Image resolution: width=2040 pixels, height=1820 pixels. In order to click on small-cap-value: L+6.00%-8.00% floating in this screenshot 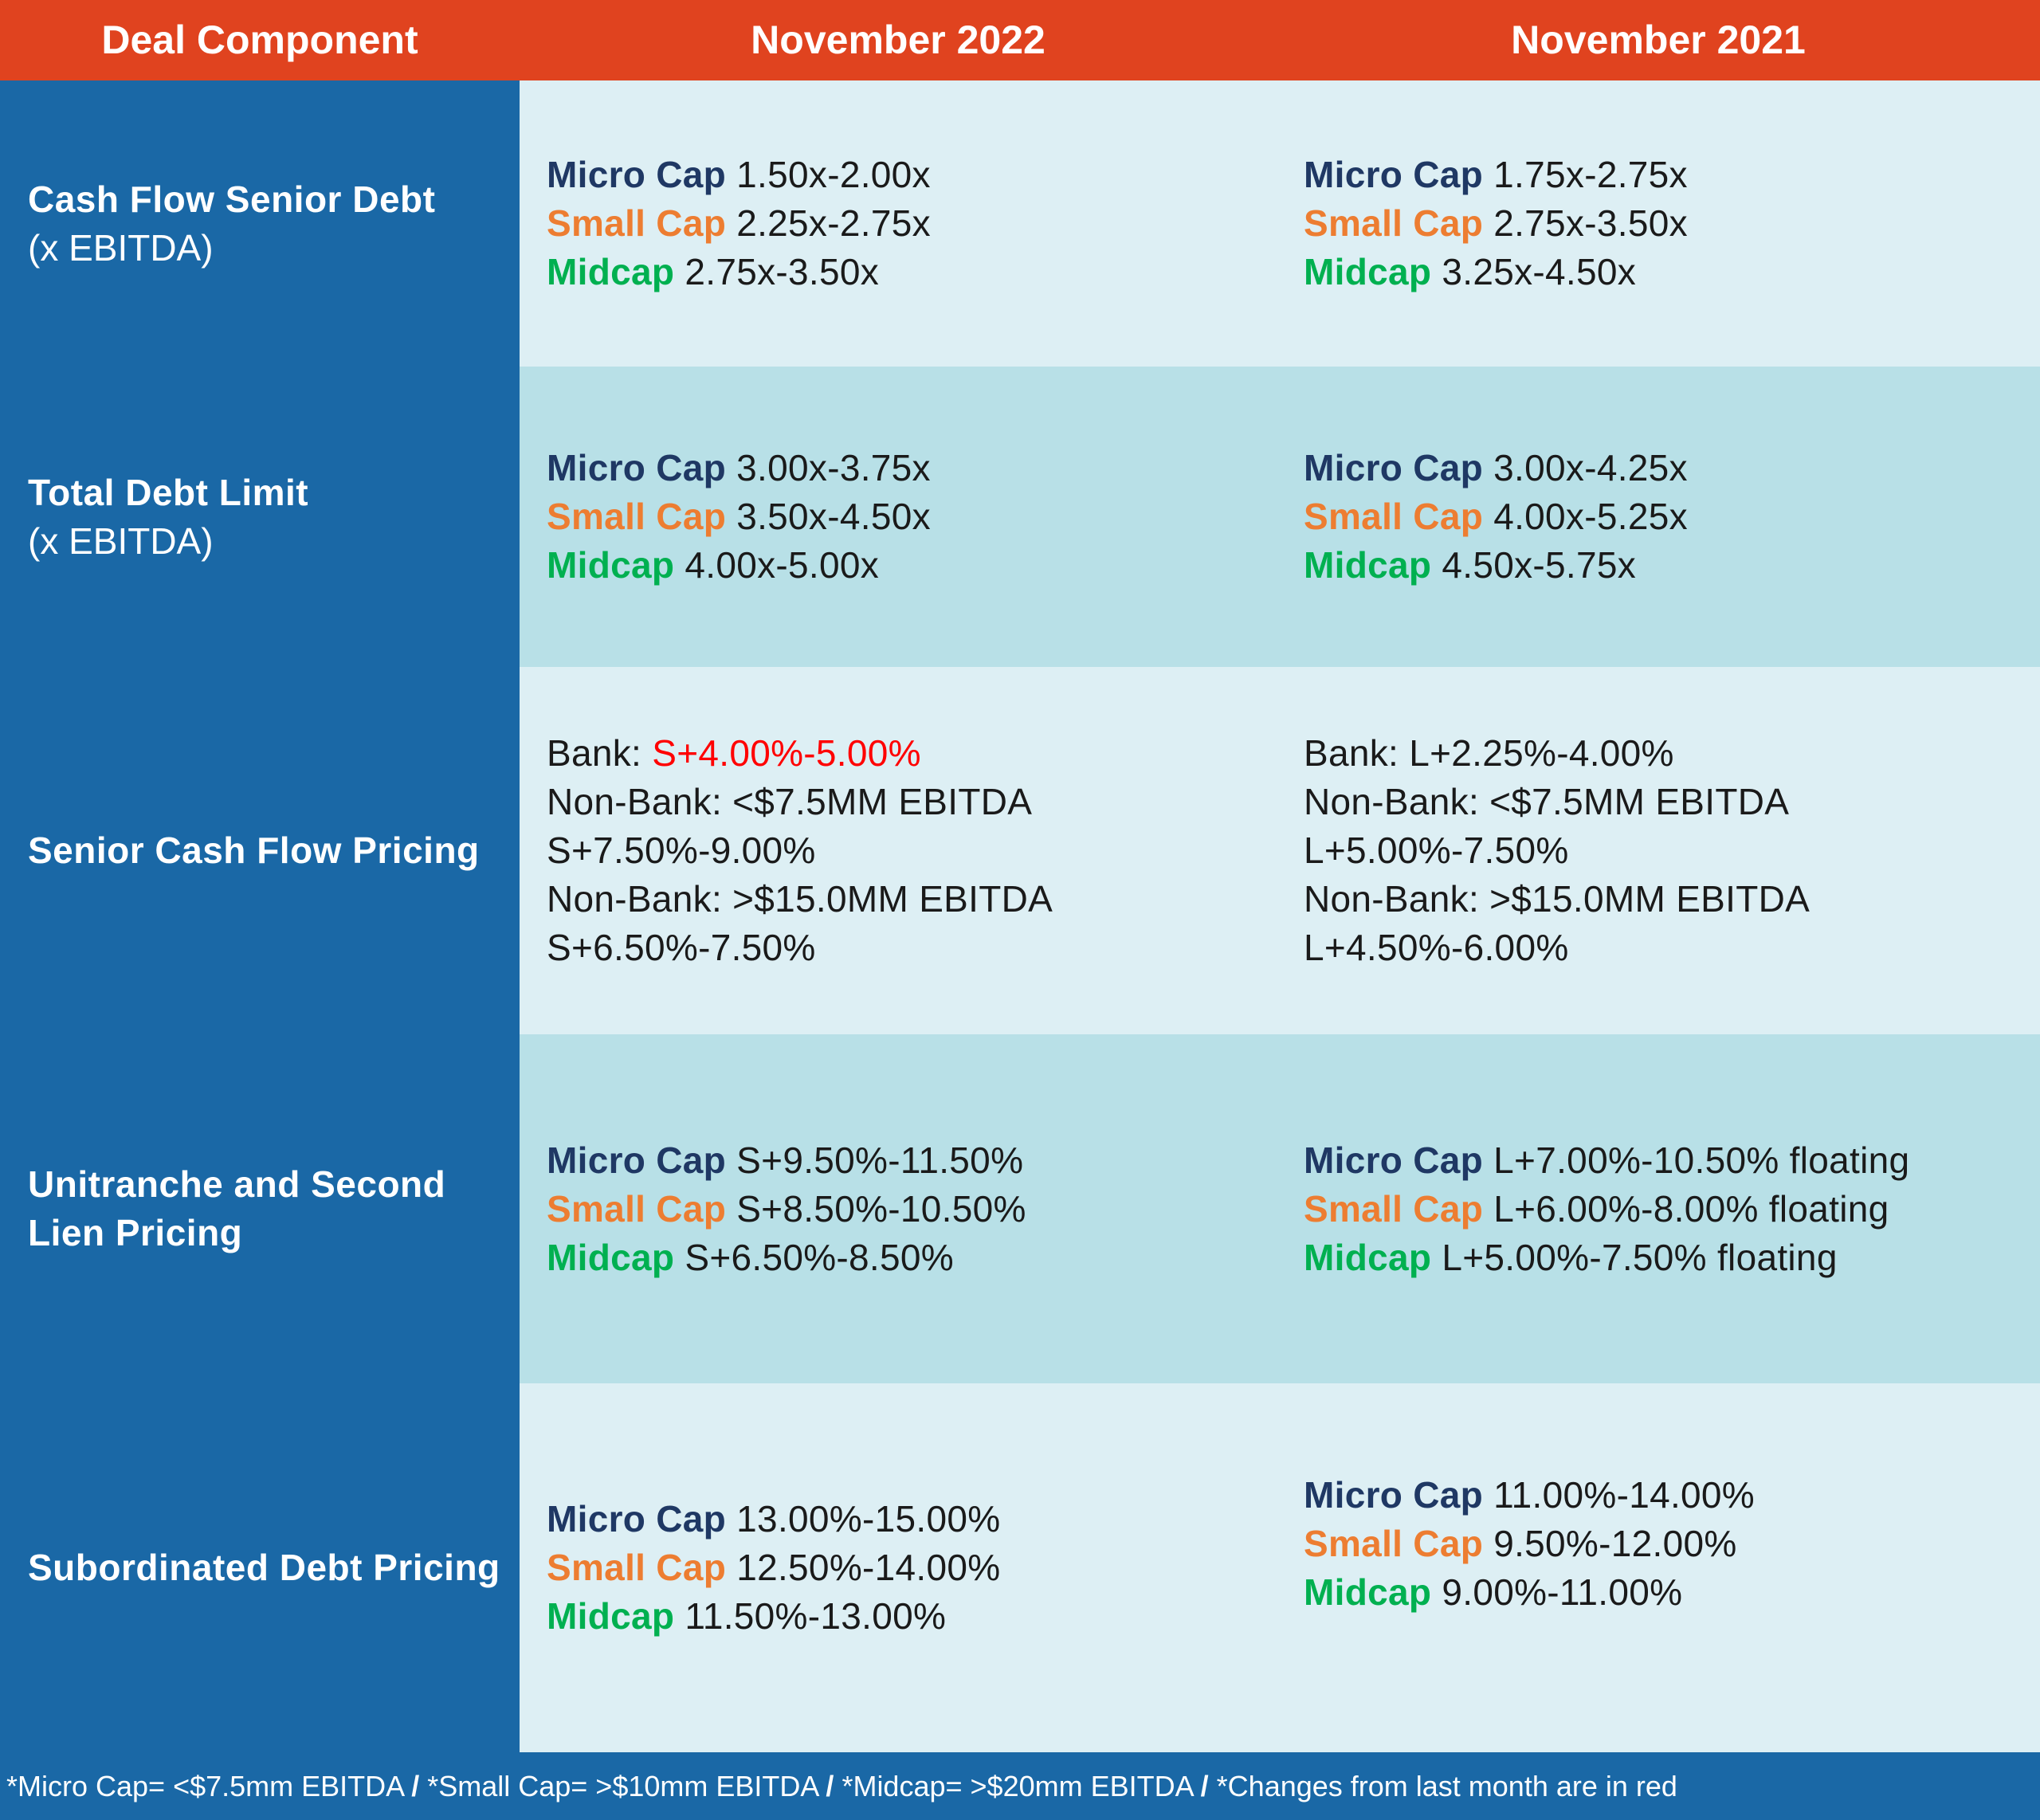, I will do `click(1691, 1208)`.